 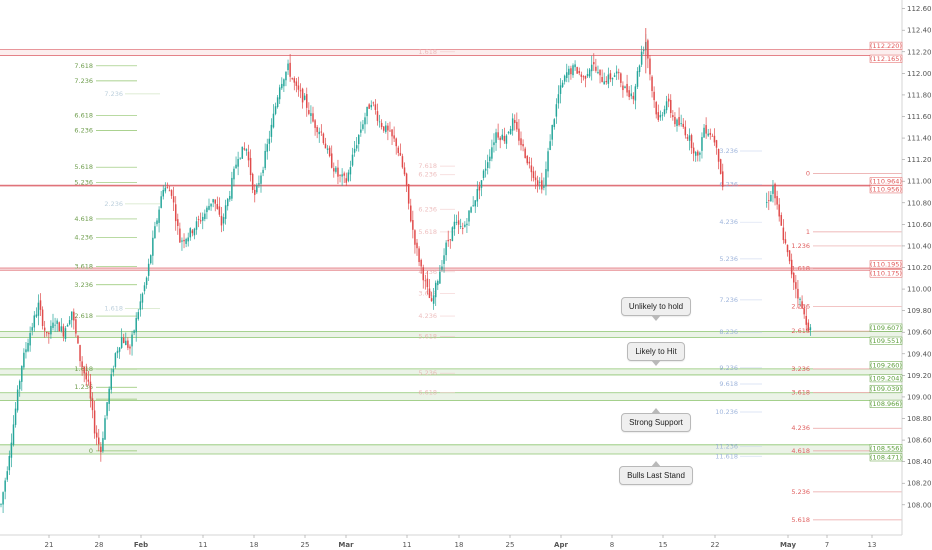 I want to click on fib-right-red-label: 3.618, so click(x=800, y=393).